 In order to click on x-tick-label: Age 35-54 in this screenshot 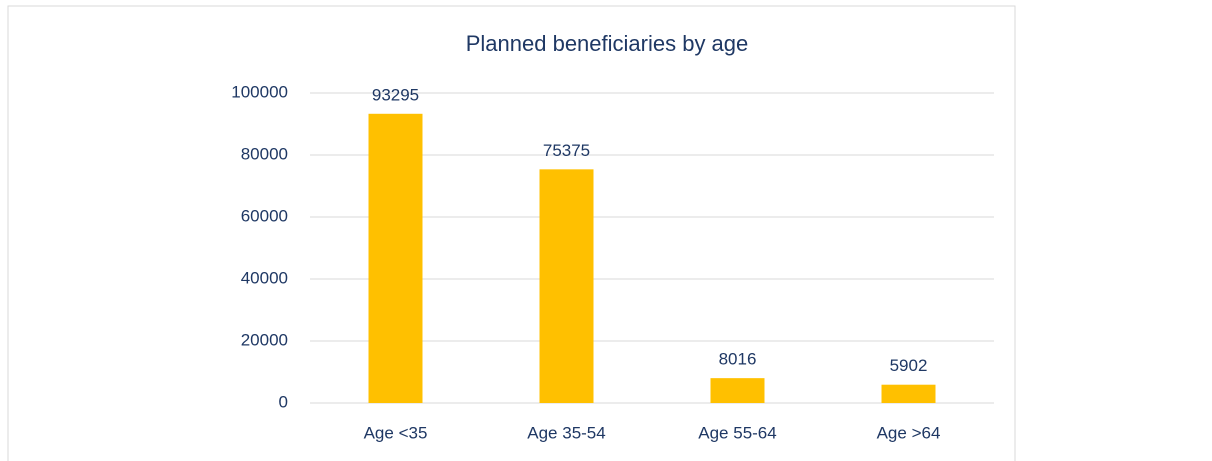, I will do `click(566, 432)`.